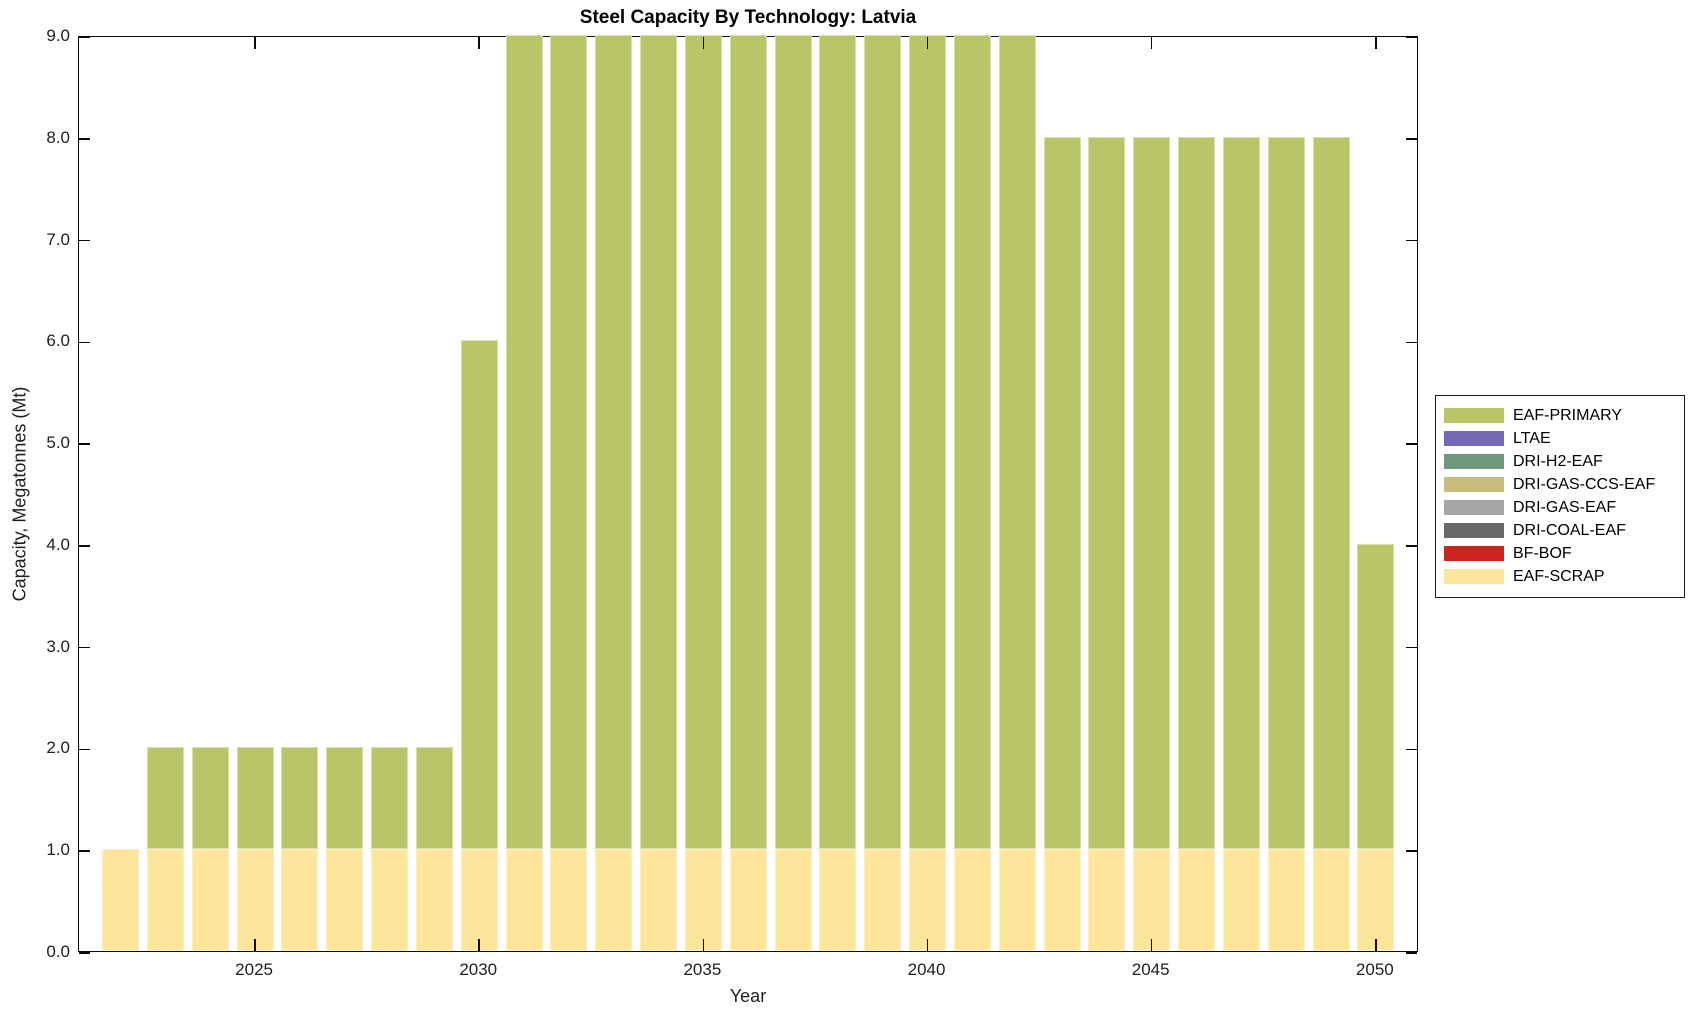 This screenshot has width=1696, height=1021. I want to click on bar-segment-eaf-primary-2035, so click(703, 442).